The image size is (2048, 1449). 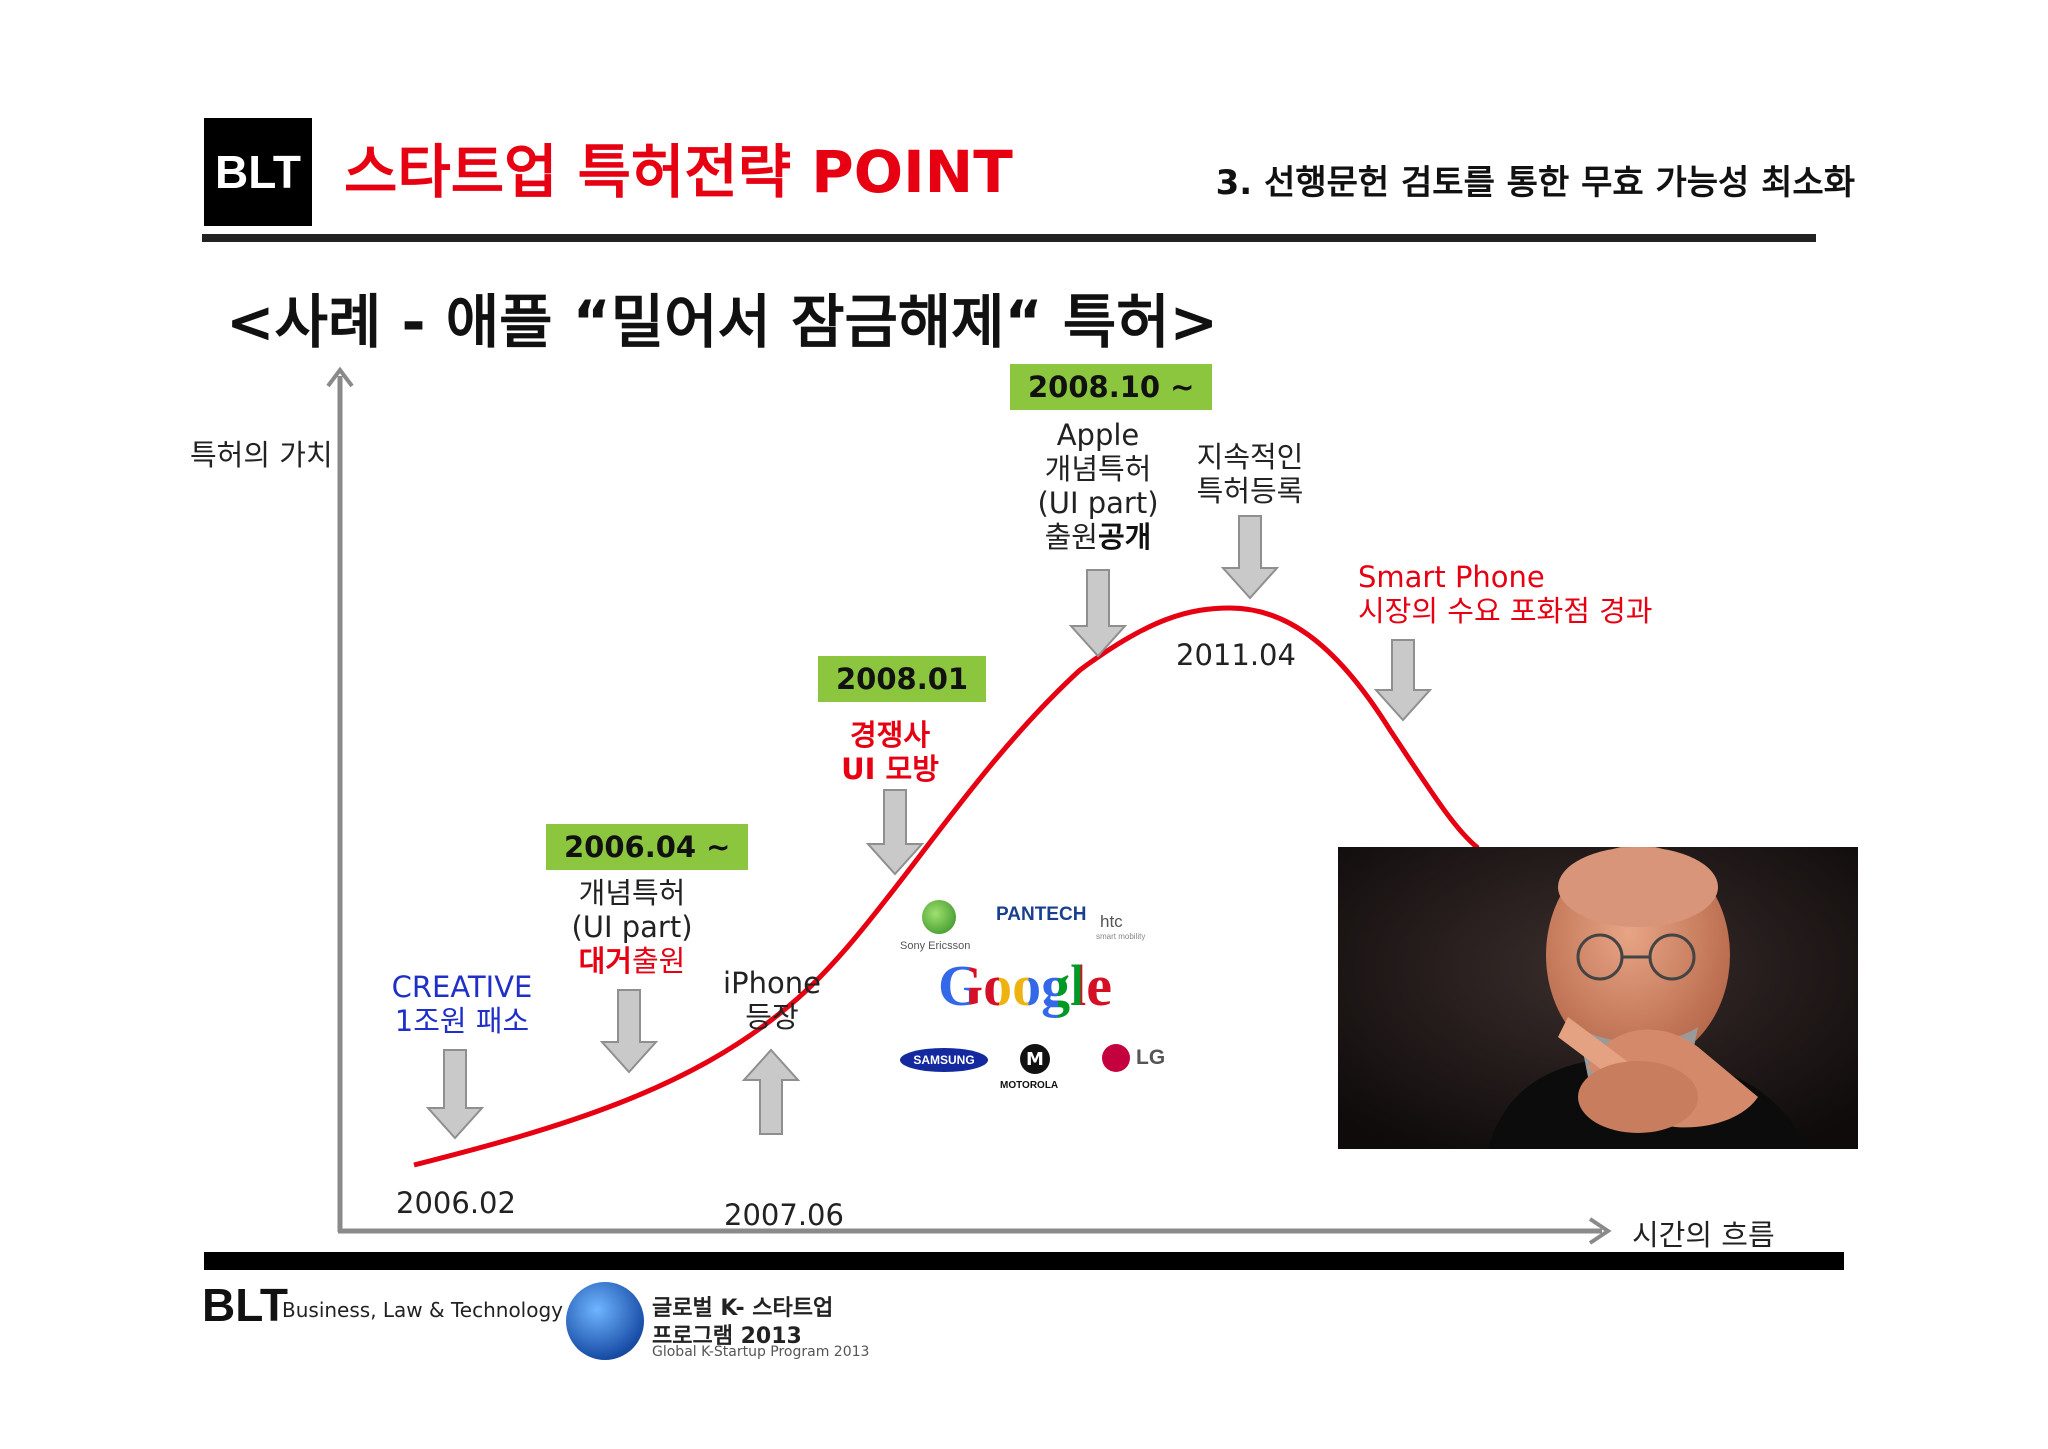 I want to click on htc-logo: htc, so click(x=1111, y=921).